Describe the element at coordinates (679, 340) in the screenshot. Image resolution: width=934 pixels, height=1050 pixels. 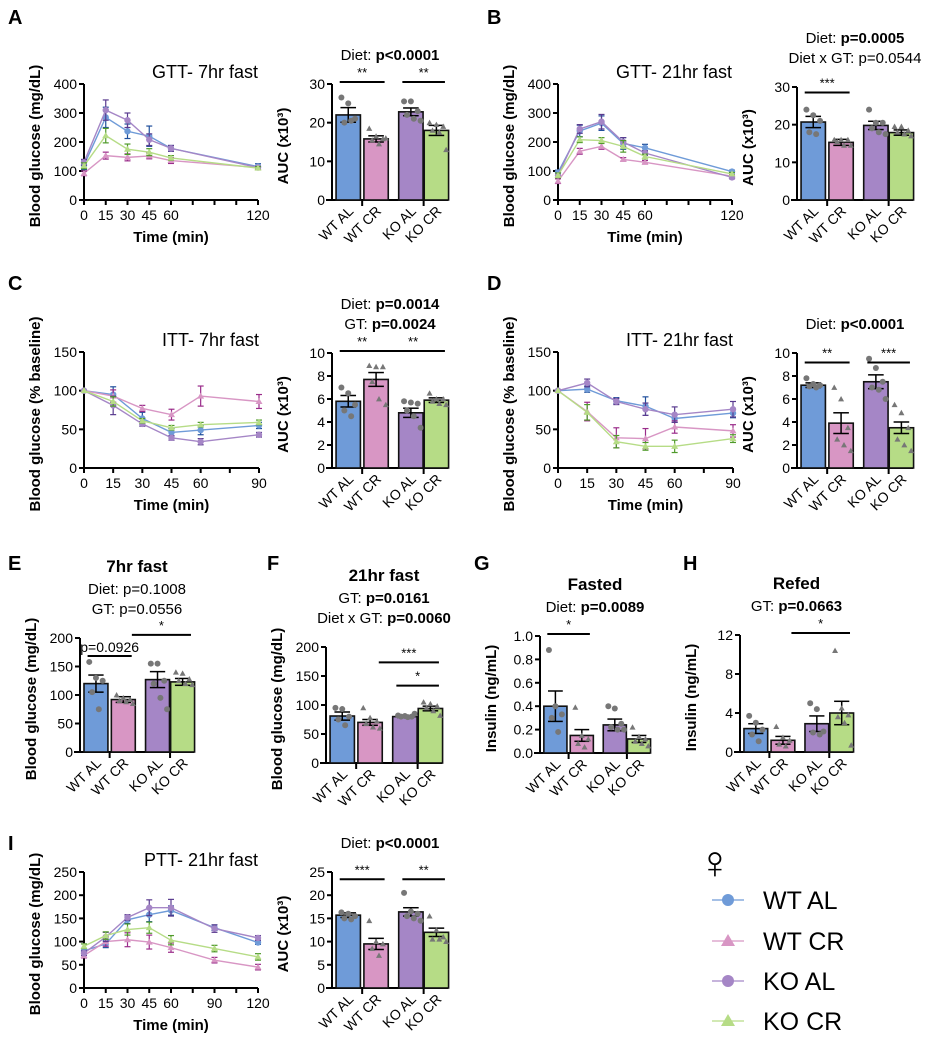
I see `chart-title: ITT- 21hr fast` at that location.